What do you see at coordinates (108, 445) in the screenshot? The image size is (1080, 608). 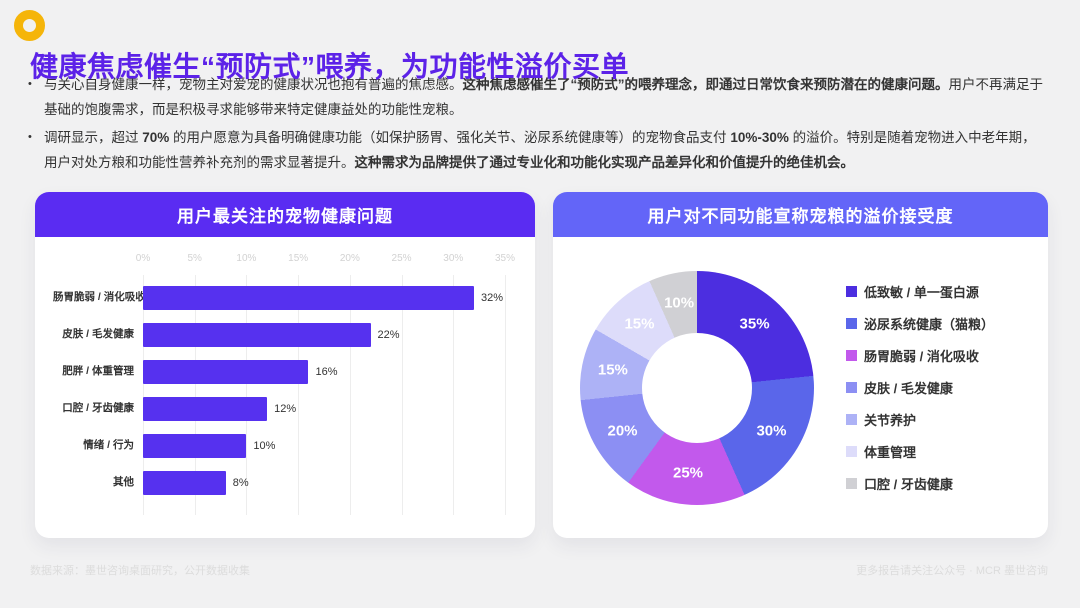 I see `bar-category-label: 情绪 / 行为` at bounding box center [108, 445].